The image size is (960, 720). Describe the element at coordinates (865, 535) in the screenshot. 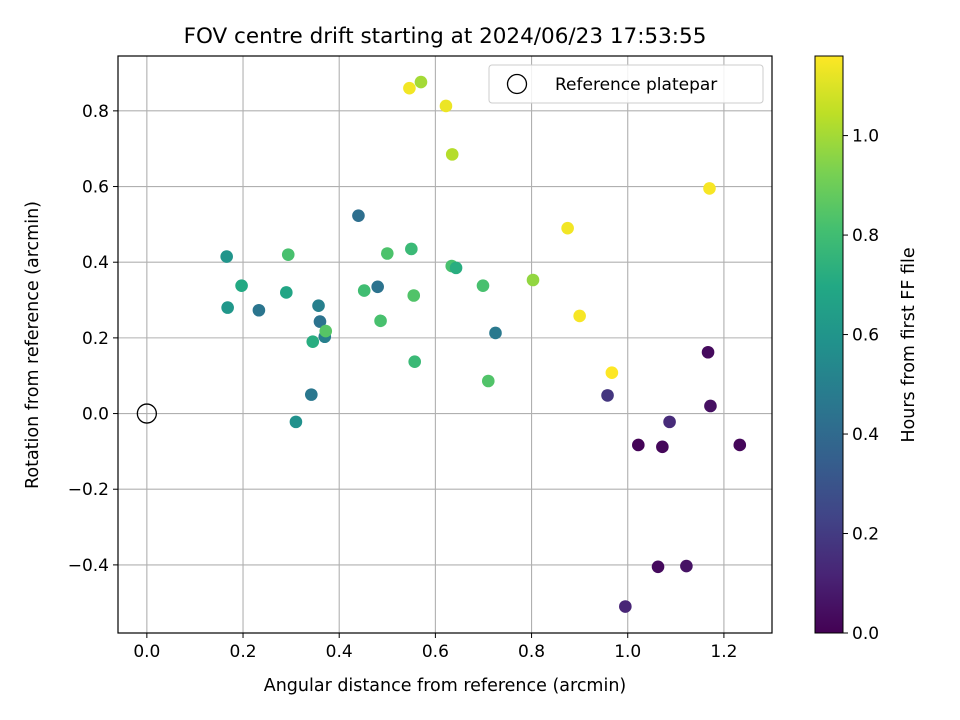

I see `colorbar-tick-label: 0.2` at that location.